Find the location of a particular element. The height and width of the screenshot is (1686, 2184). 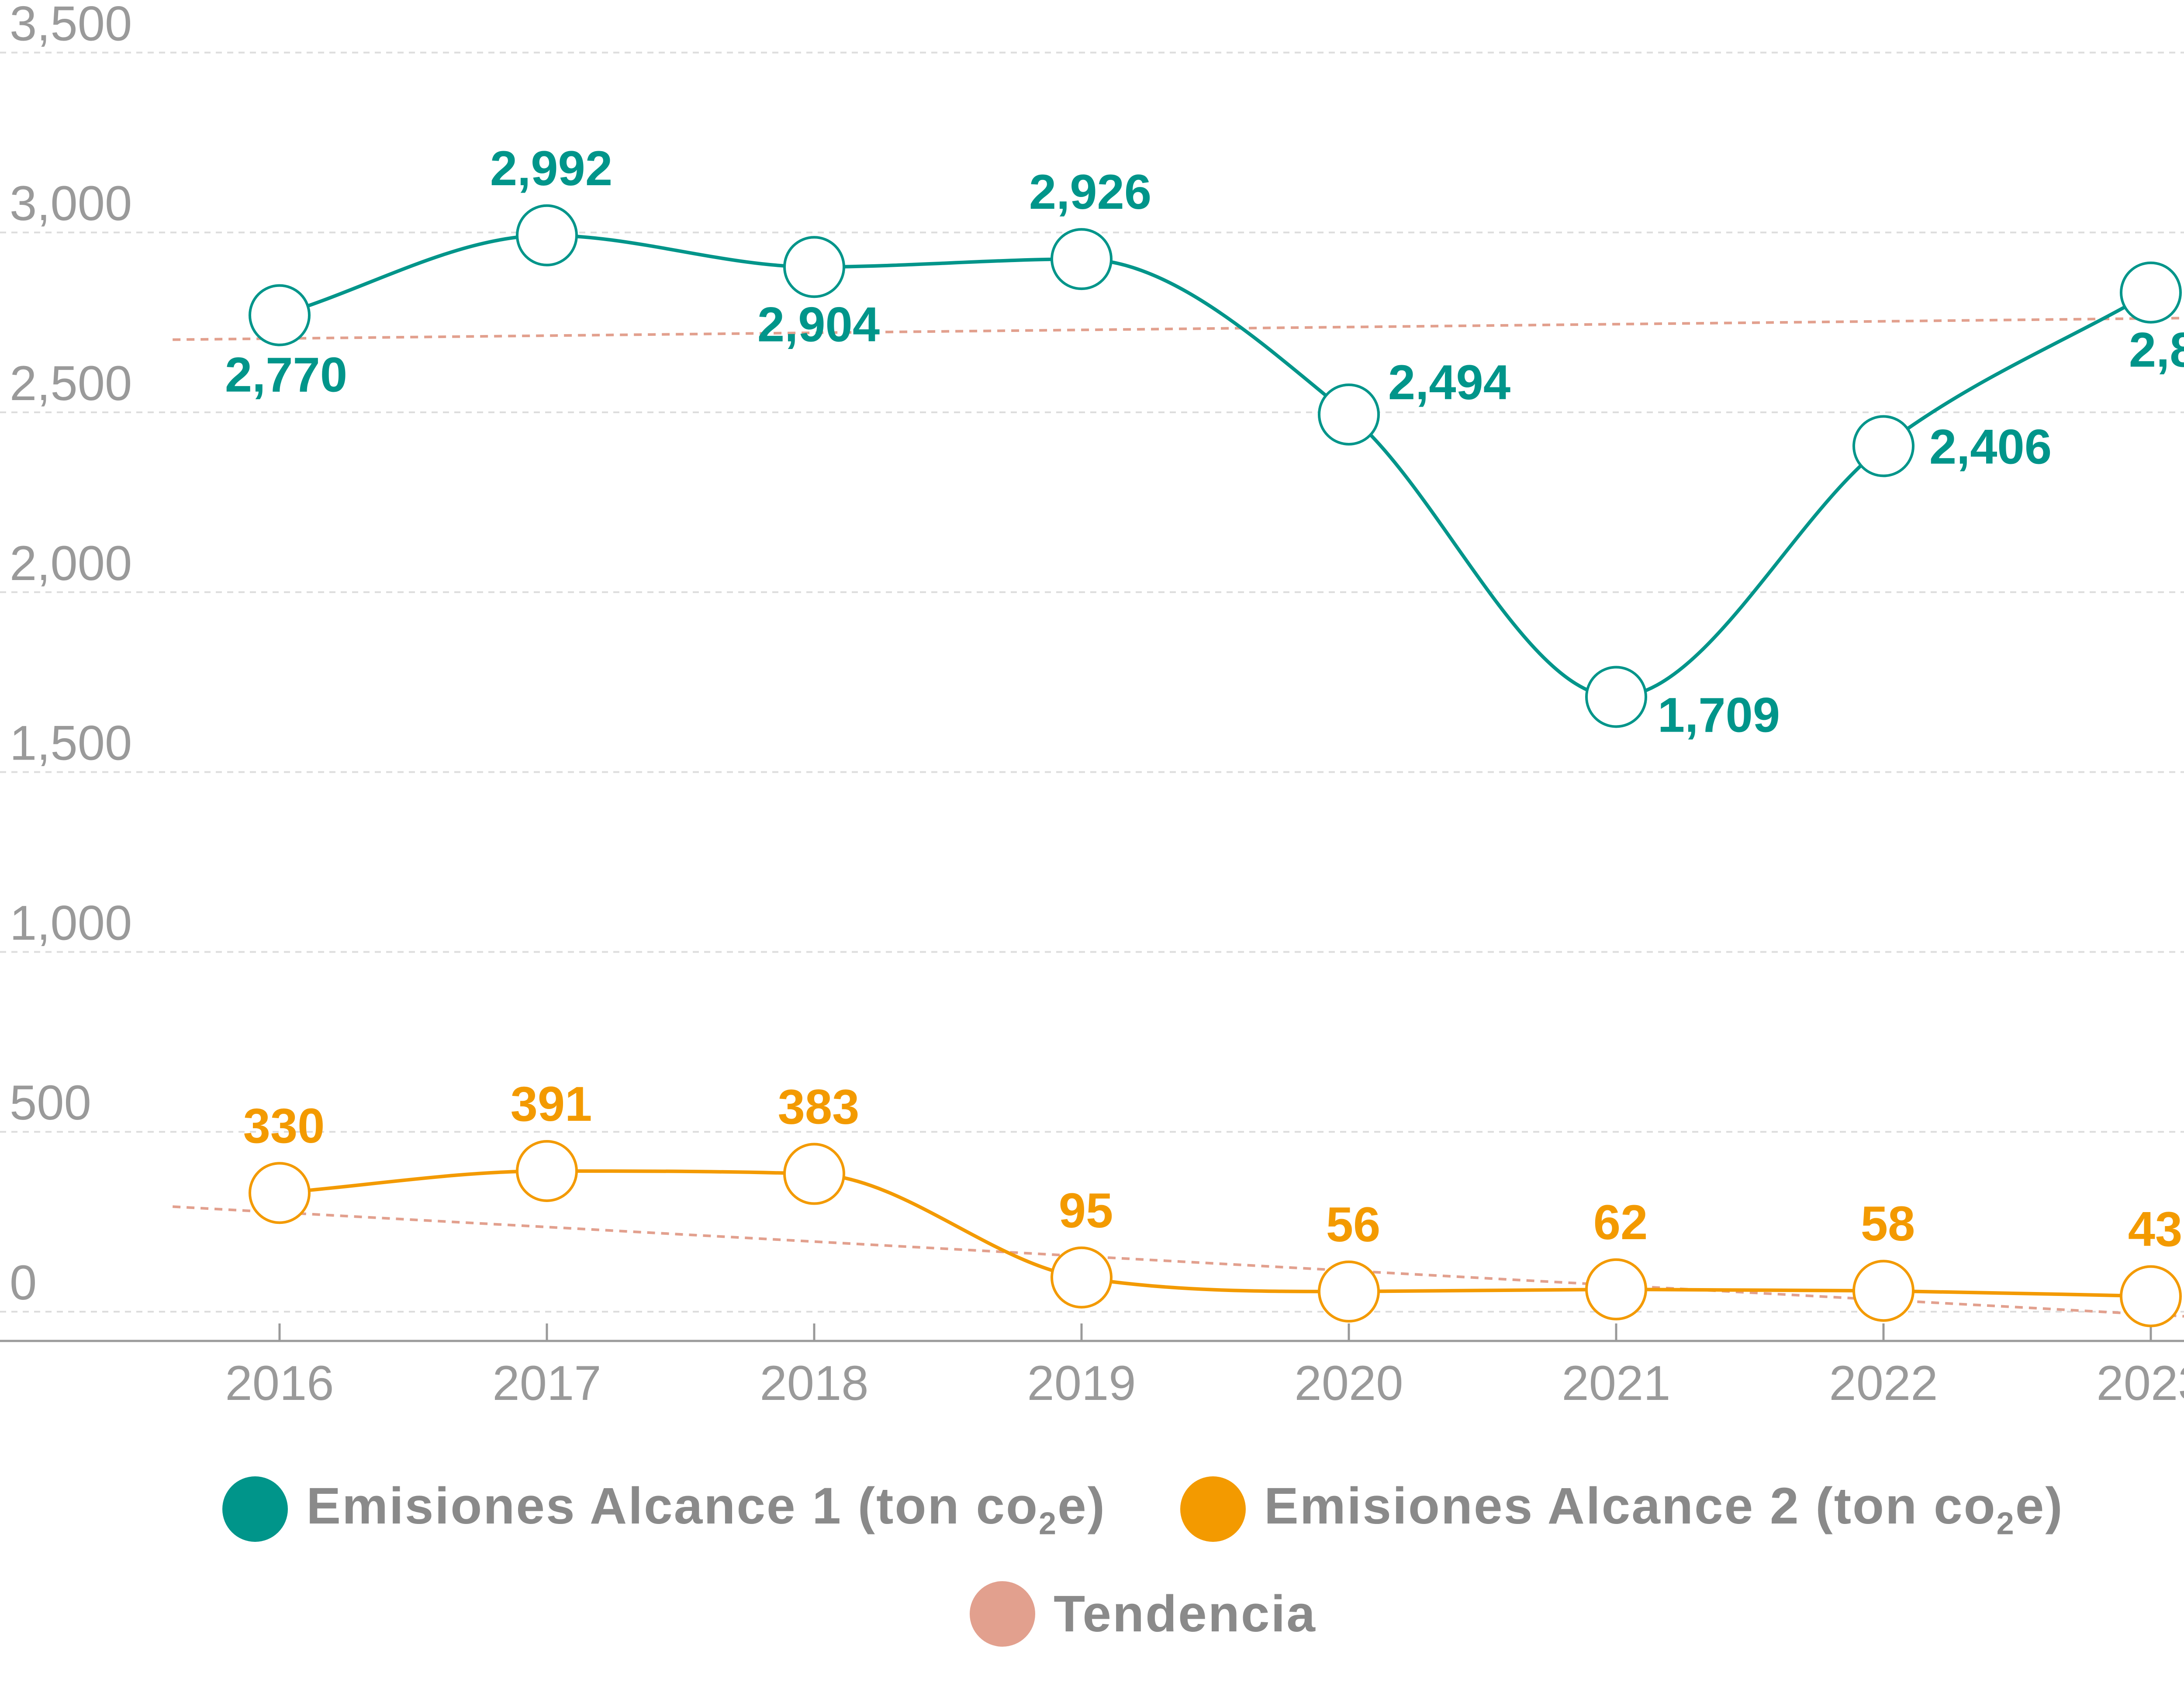

y-axis-ticks: 3,500 3,000 2,500 2,000 1,500 1,000 500 0 is located at coordinates (71, 655).